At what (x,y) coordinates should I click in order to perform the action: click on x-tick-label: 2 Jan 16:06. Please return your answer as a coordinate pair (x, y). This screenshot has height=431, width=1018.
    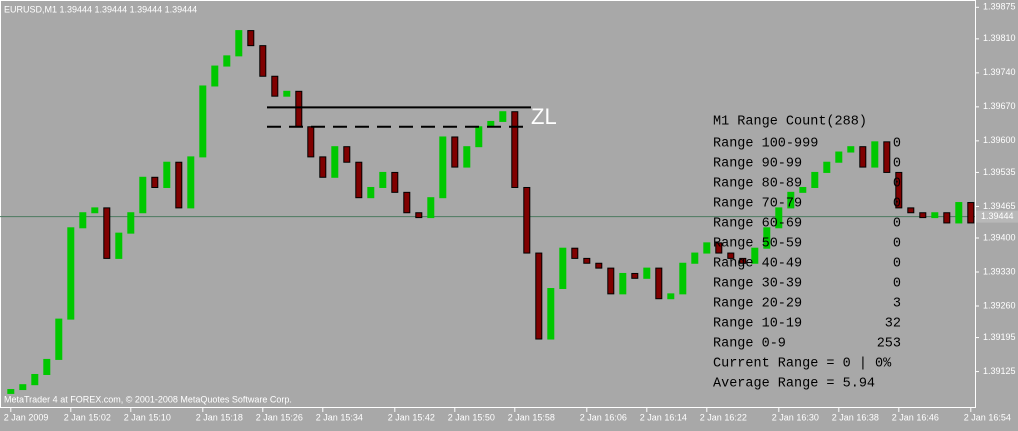
    Looking at the image, I should click on (603, 417).